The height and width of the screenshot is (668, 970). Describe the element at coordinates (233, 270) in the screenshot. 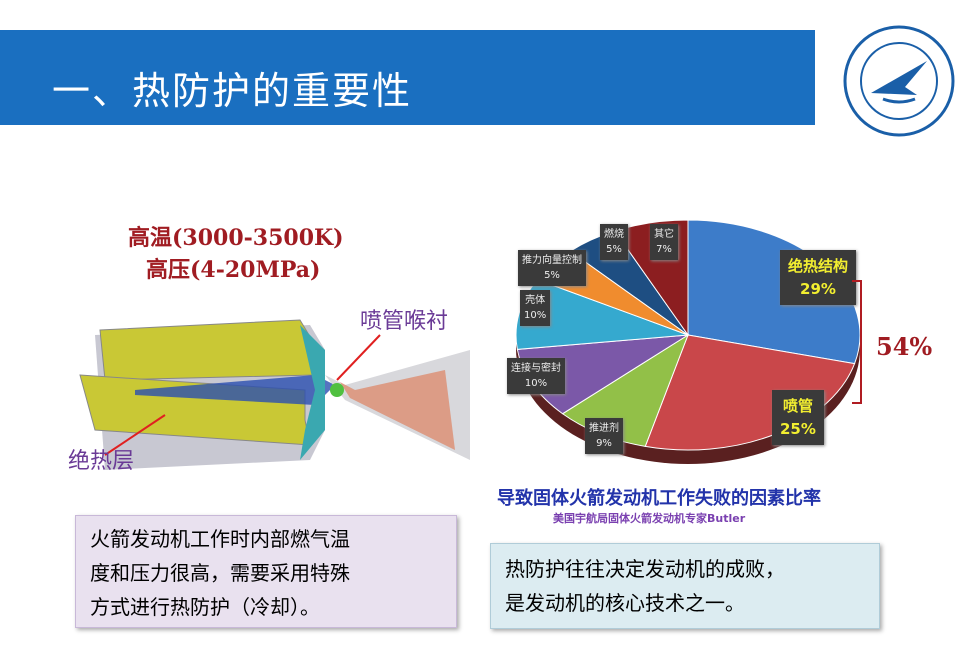

I see `pressure-label: 高压(4-20MPa)` at that location.